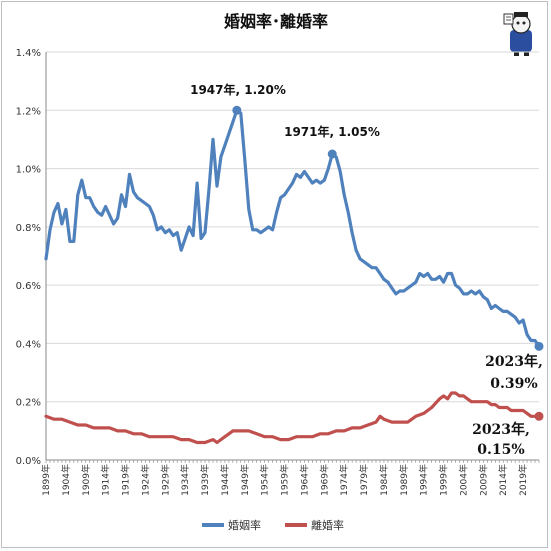 This screenshot has width=551, height=551. Describe the element at coordinates (28, 403) in the screenshot. I see `y-tick-label: 0.2%` at that location.